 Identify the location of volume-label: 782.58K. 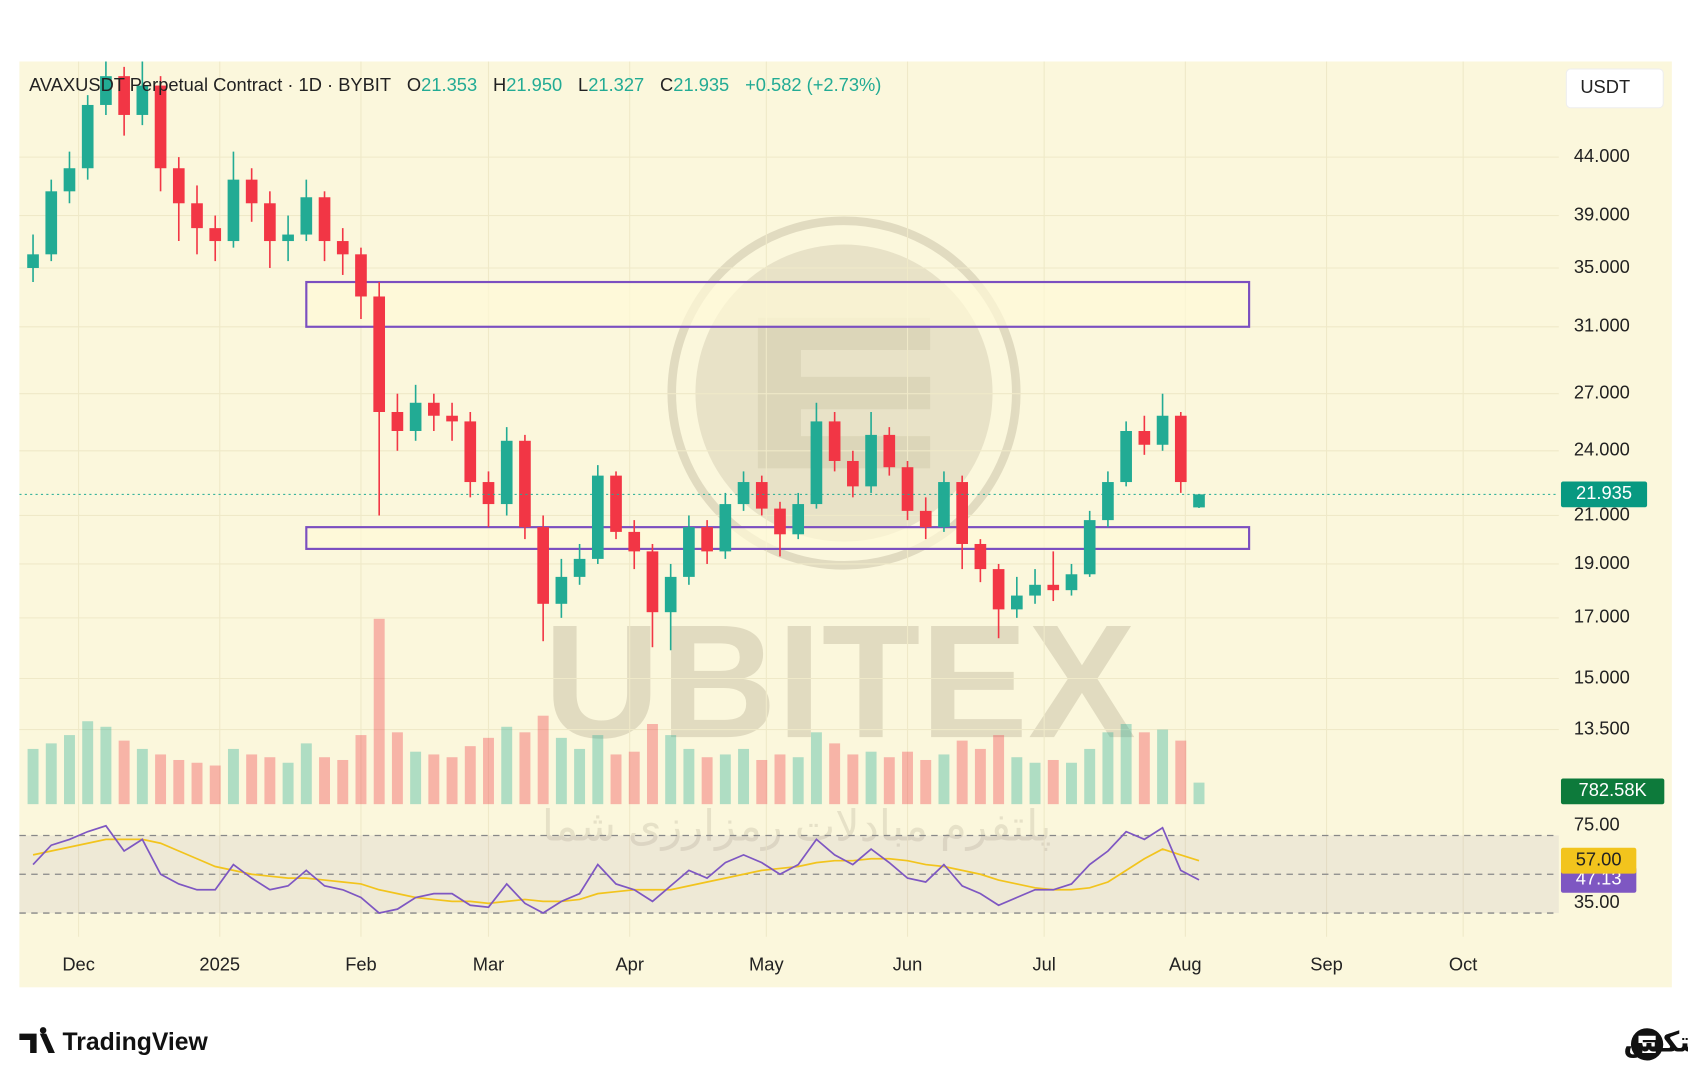
(1613, 789).